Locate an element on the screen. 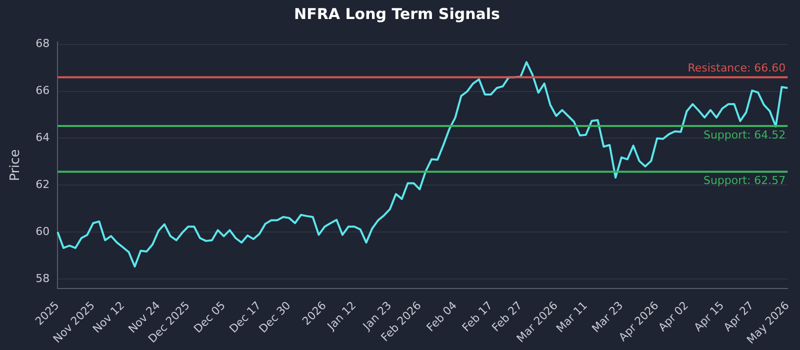 This screenshot has width=800, height=350. y-tick-label: 58 is located at coordinates (43, 278).